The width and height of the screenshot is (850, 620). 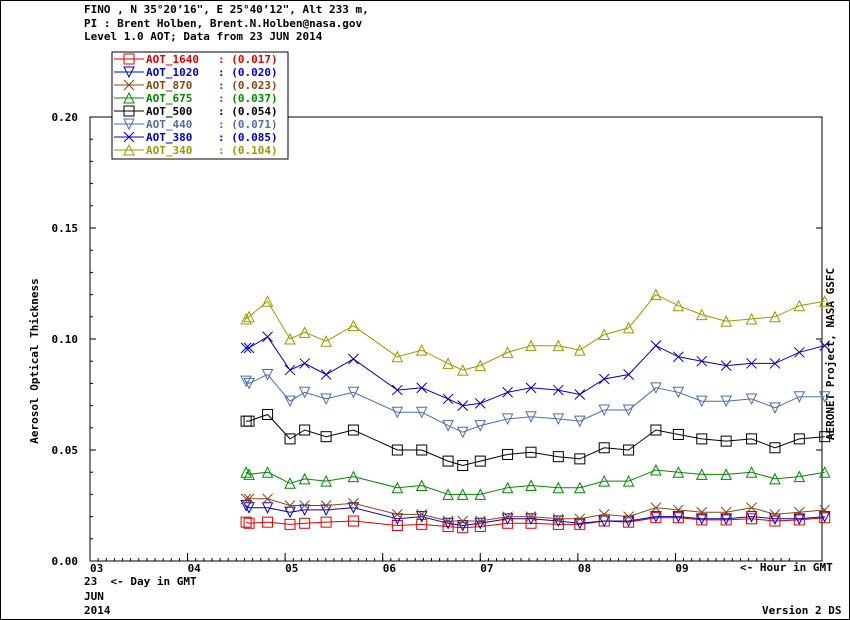 What do you see at coordinates (786, 567) in the screenshot?
I see `hour-gmt-label: <- Hour in GMT` at bounding box center [786, 567].